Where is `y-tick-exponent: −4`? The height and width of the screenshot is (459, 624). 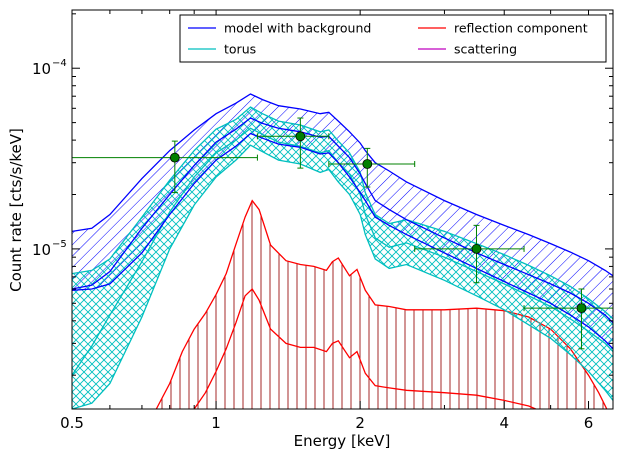
y-tick-exponent: −4 is located at coordinates (59, 63).